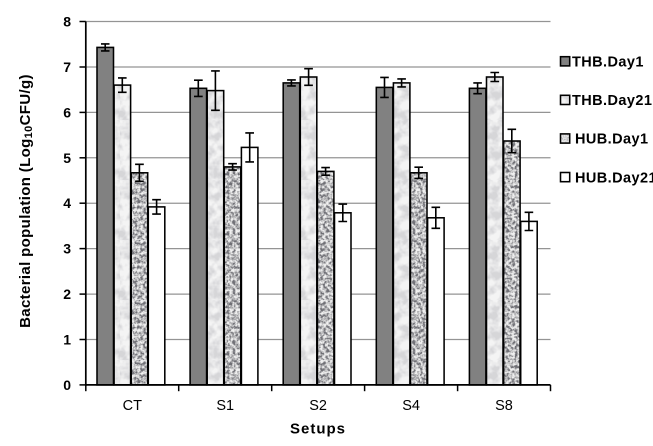 This screenshot has height=446, width=653. What do you see at coordinates (411, 406) in the screenshot?
I see `svg-text: S4` at bounding box center [411, 406].